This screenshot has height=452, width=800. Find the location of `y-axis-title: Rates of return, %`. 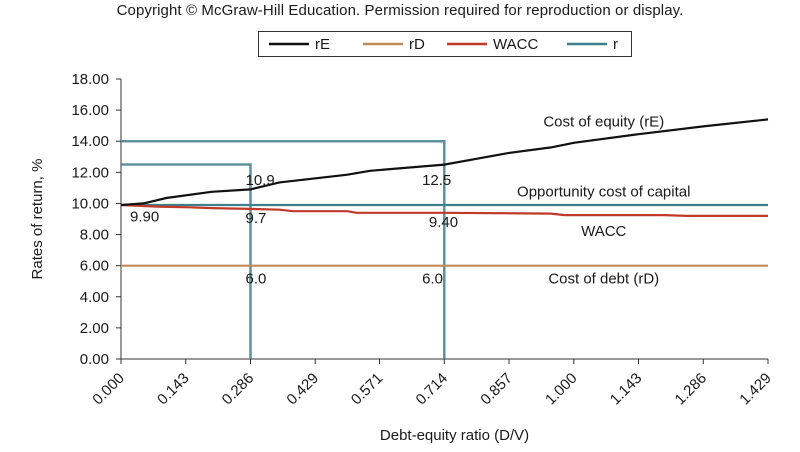

y-axis-title: Rates of return, % is located at coordinates (37, 219).